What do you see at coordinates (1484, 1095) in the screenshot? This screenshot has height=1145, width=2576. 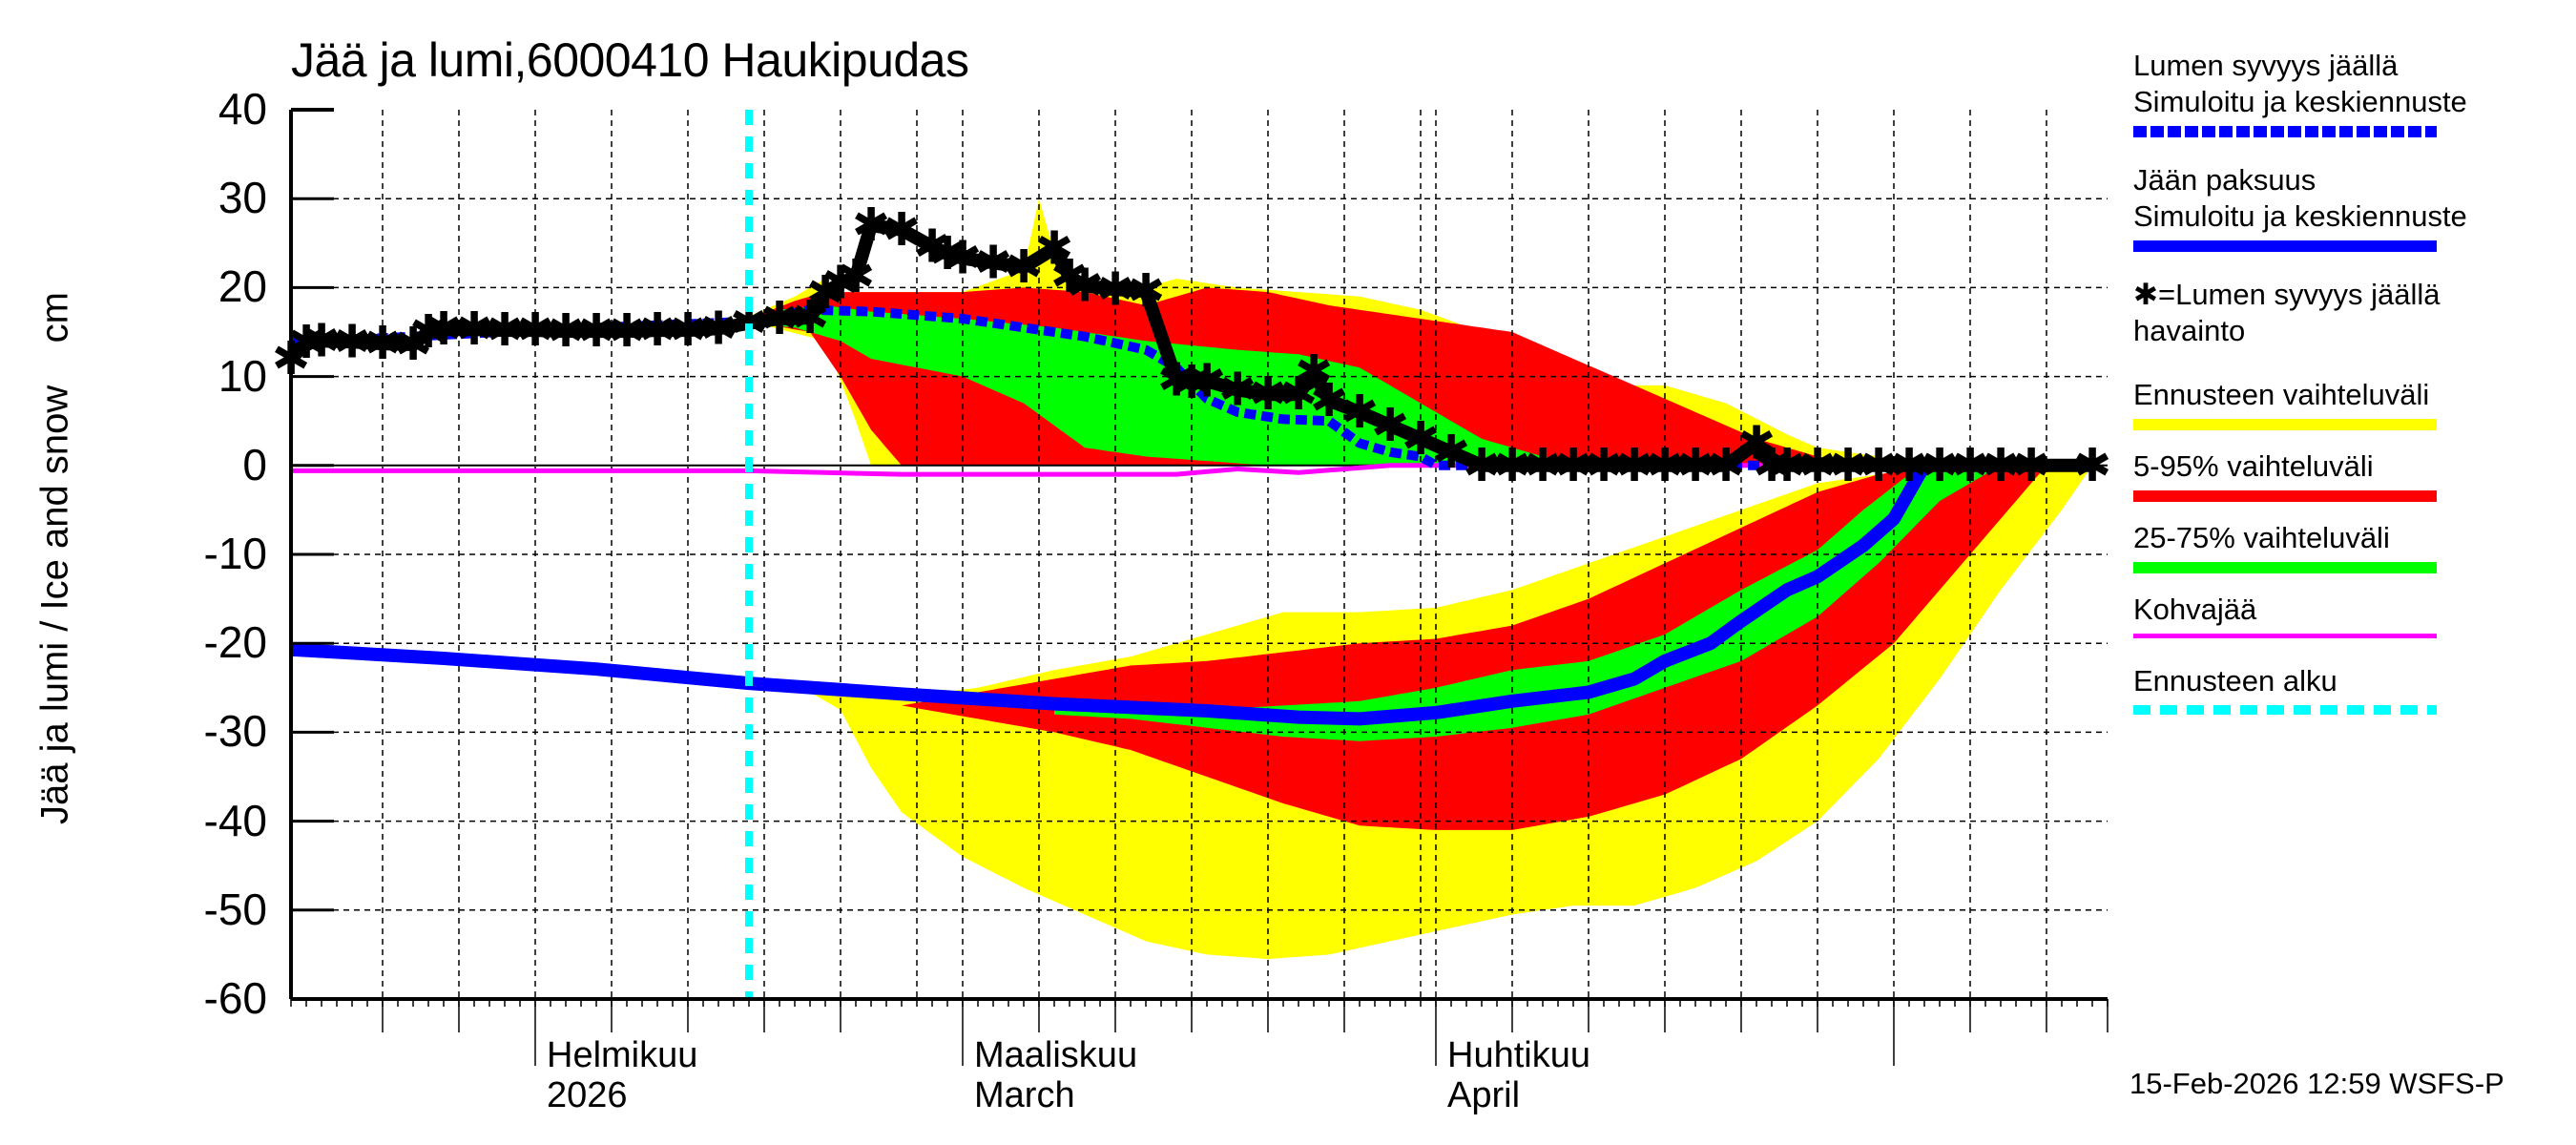 I see `month-subtitle: April` at bounding box center [1484, 1095].